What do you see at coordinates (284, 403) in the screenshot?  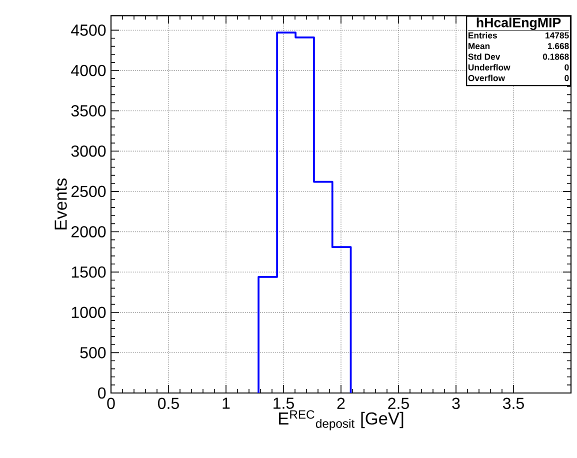 I see `x-tick-label: 1.5` at bounding box center [284, 403].